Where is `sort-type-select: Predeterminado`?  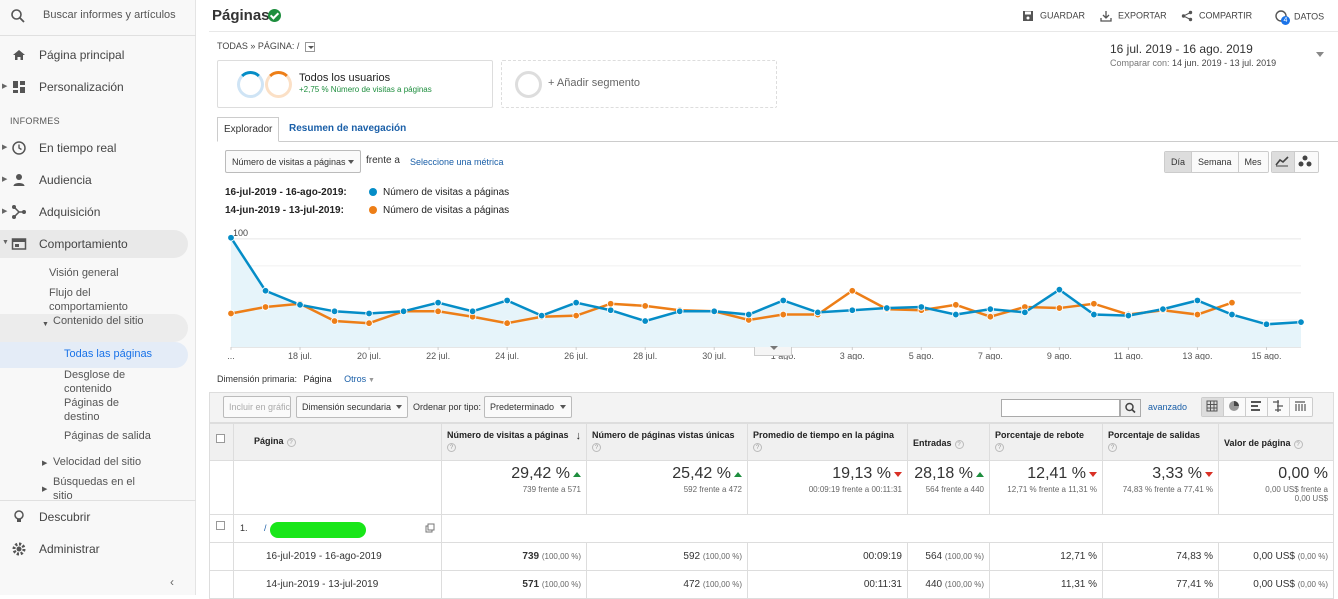
sort-type-select: Predeterminado is located at coordinates (528, 407).